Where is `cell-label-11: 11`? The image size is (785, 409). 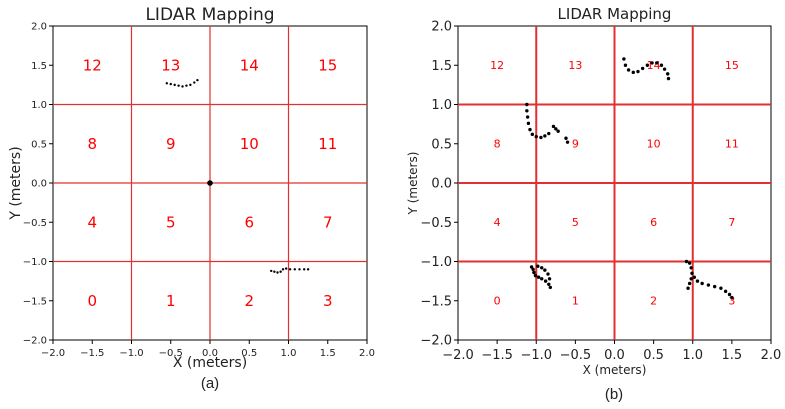
cell-label-11: 11 is located at coordinates (327, 144).